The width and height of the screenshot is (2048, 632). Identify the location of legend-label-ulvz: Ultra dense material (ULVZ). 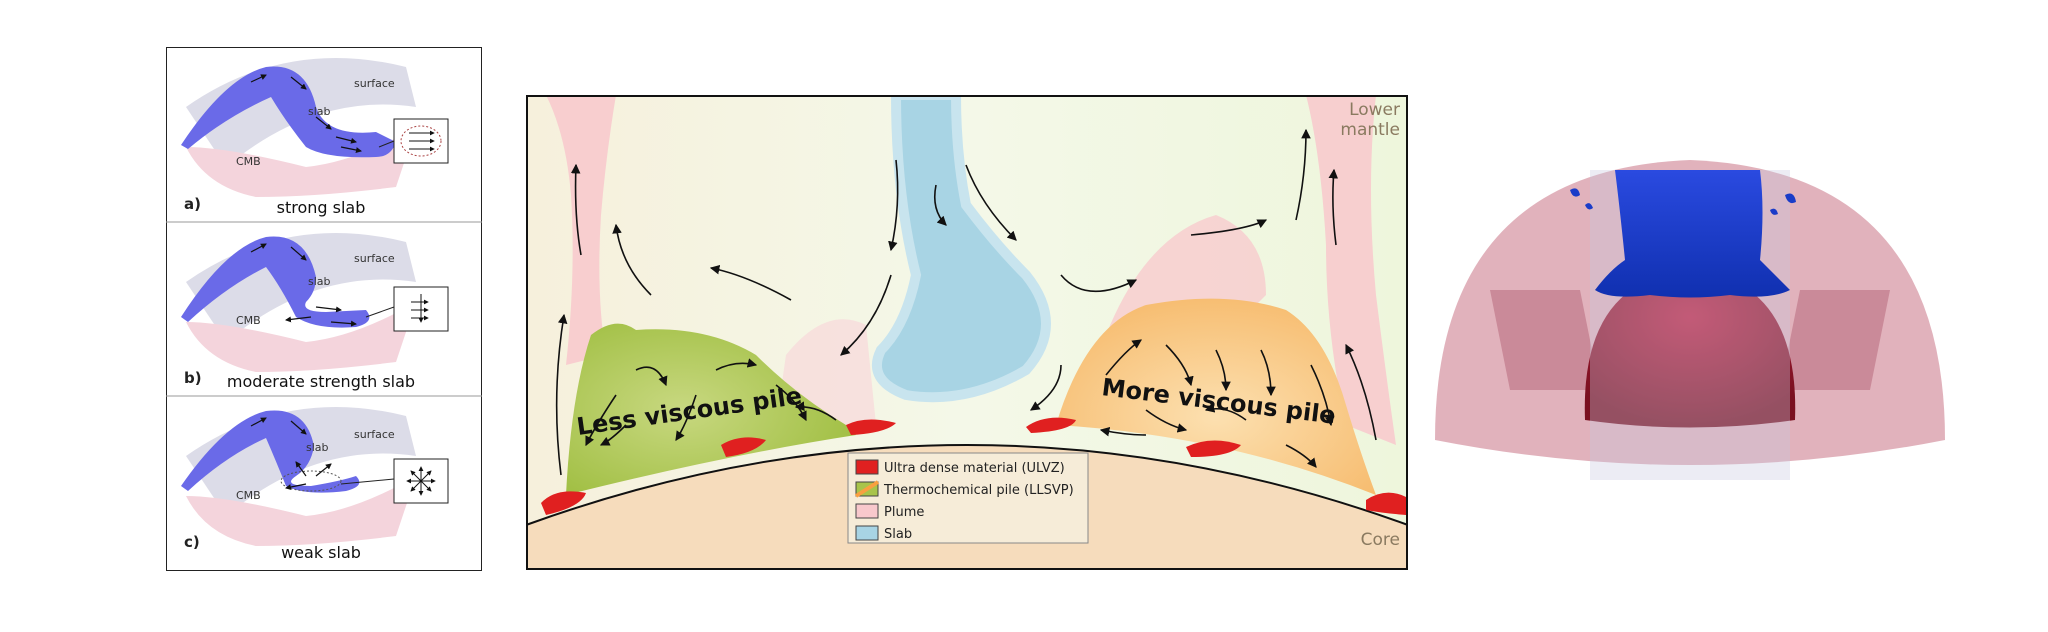
(974, 468).